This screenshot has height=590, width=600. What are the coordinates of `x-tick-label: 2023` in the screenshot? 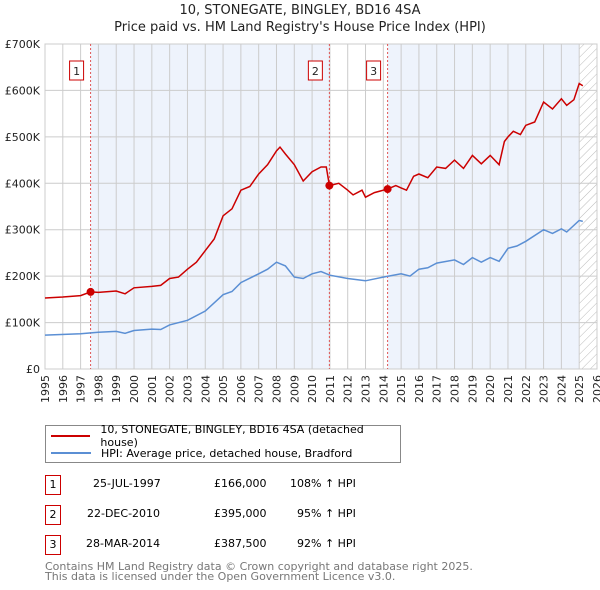 It's located at (544, 389).